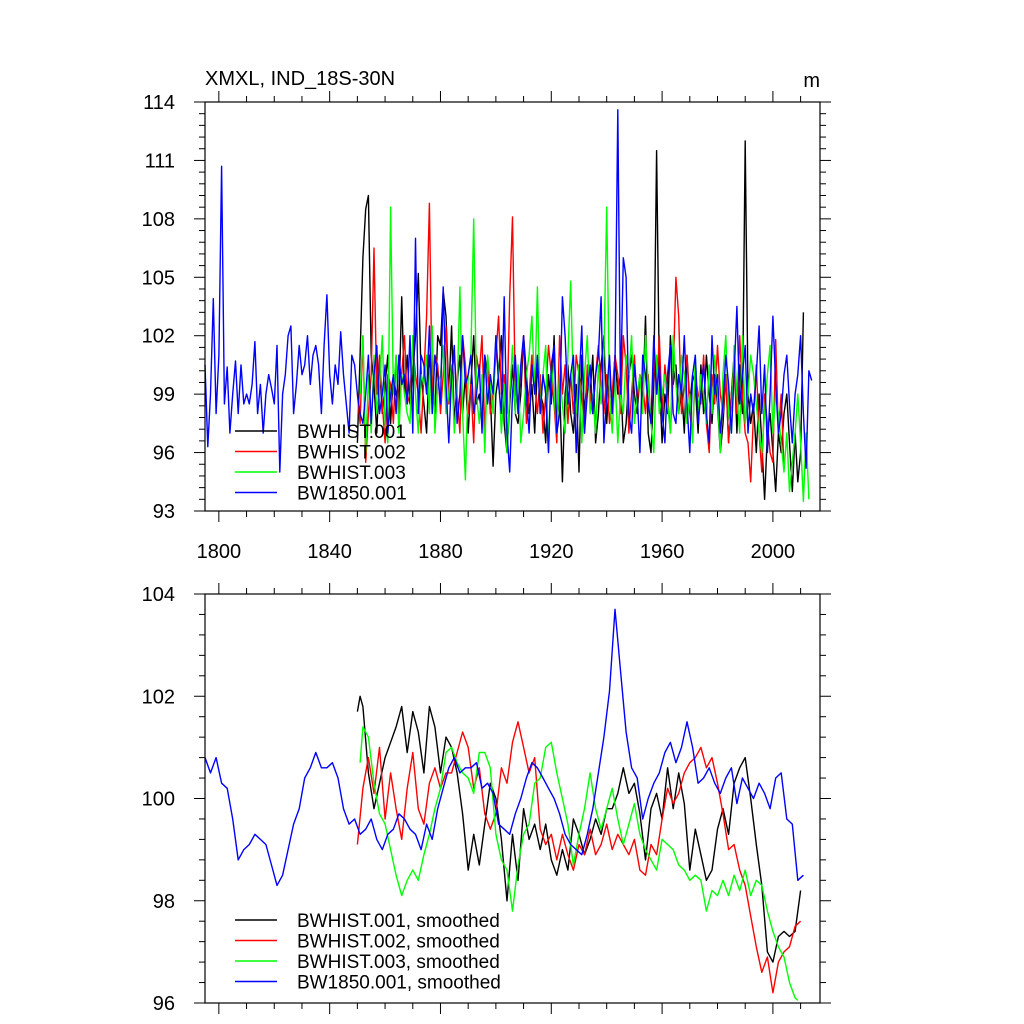 This screenshot has height=1024, width=1024. What do you see at coordinates (352, 494) in the screenshot?
I see `top-legend-label-4: BW1850.001` at bounding box center [352, 494].